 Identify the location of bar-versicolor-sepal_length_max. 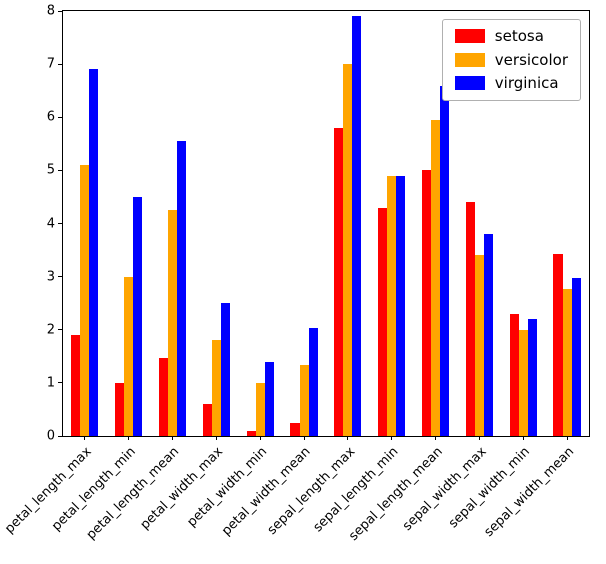
(348, 250).